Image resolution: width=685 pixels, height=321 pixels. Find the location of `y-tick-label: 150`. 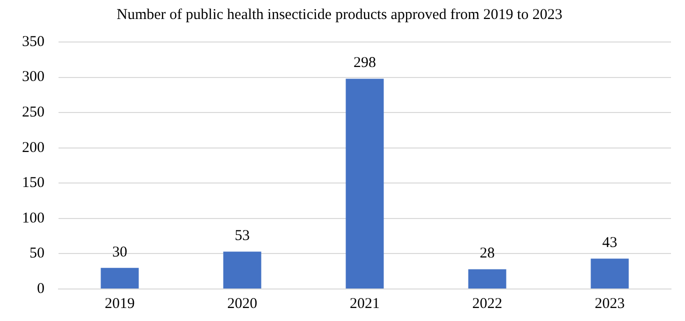

y-tick-label: 150 is located at coordinates (33, 183).